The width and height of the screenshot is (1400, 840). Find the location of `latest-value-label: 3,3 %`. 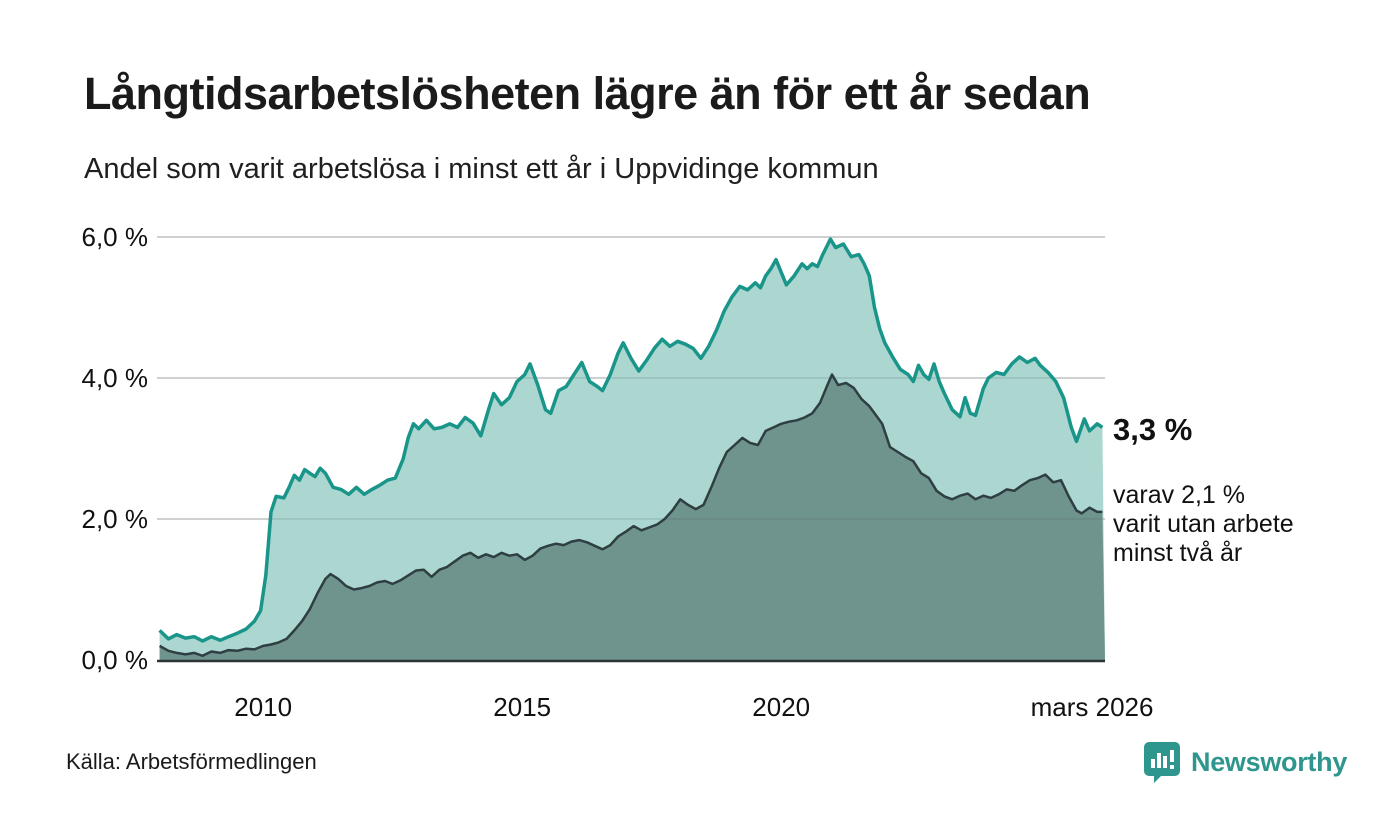

latest-value-label: 3,3 % is located at coordinates (1153, 429).